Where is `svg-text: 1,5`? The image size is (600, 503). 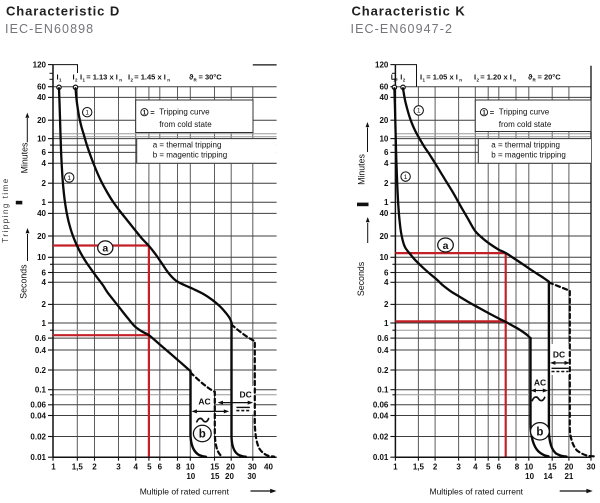
svg-text: 1,5 is located at coordinates (419, 467).